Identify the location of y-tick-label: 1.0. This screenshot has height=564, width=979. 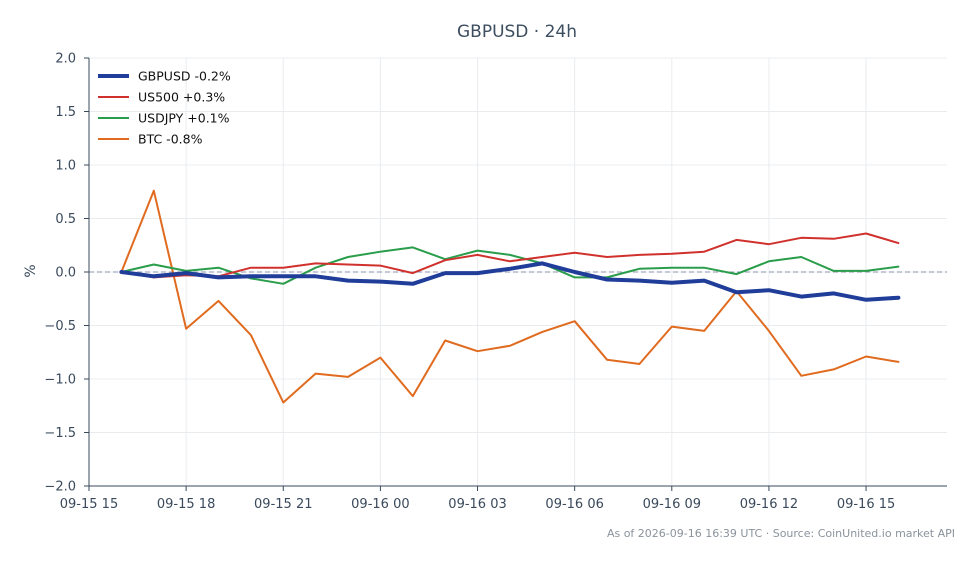
(65, 166).